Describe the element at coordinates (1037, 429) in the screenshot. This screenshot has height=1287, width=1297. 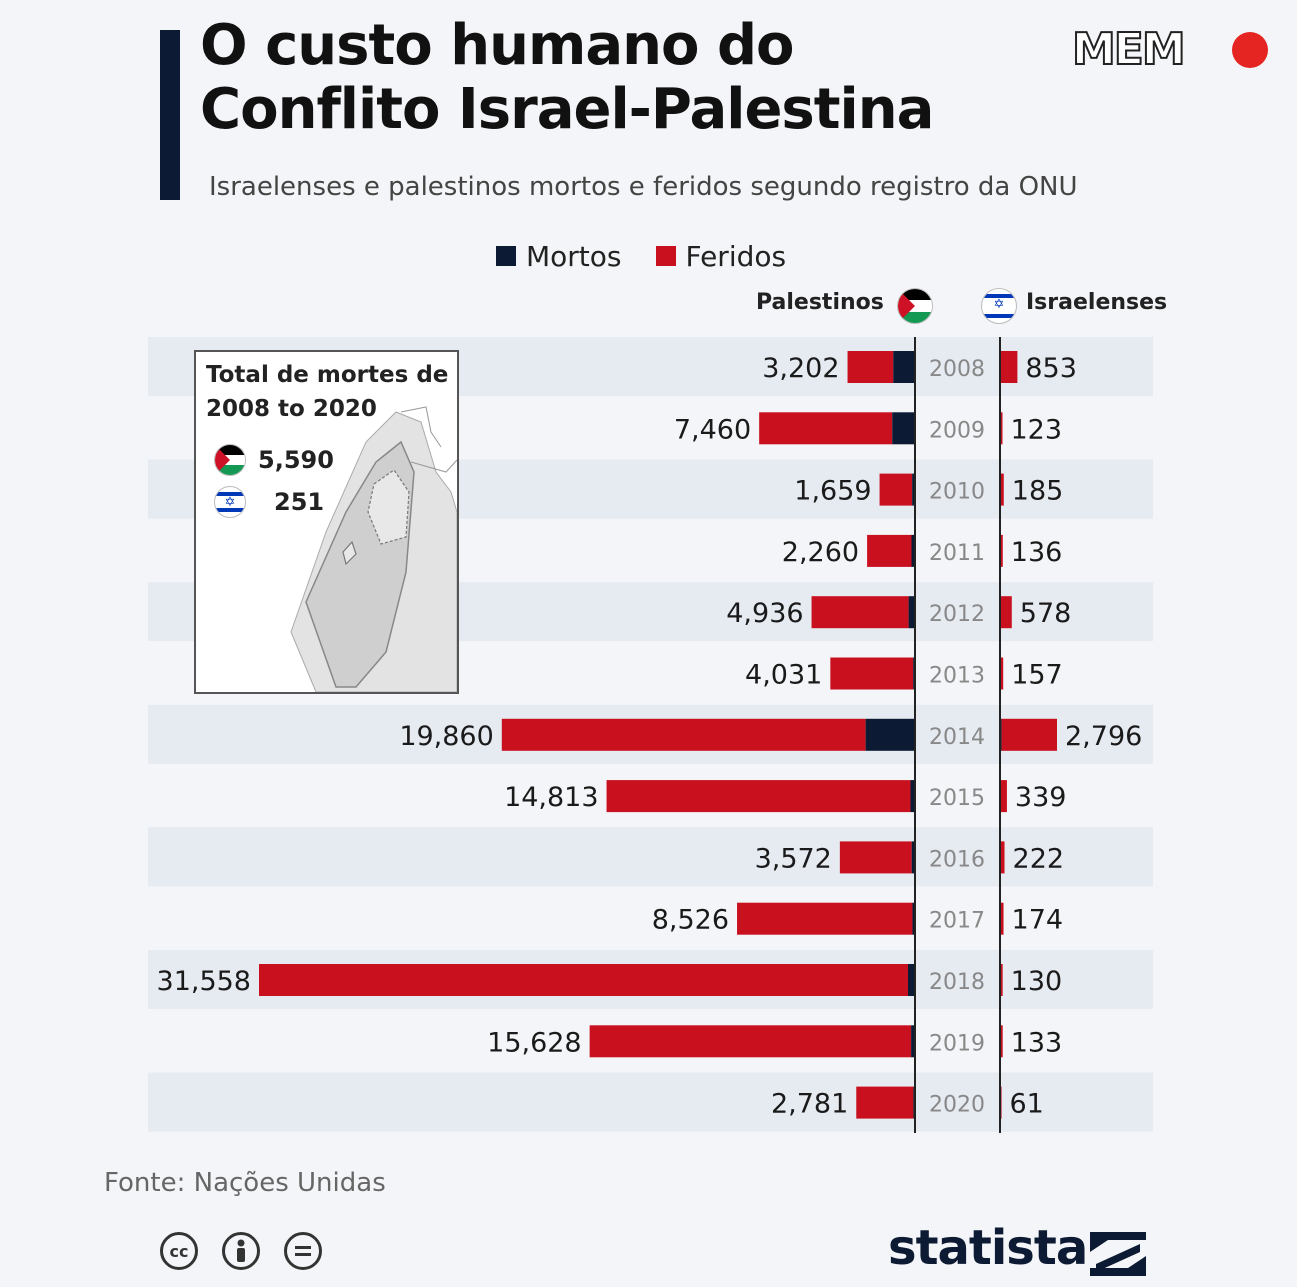
I see `label-israelis-total: 123` at that location.